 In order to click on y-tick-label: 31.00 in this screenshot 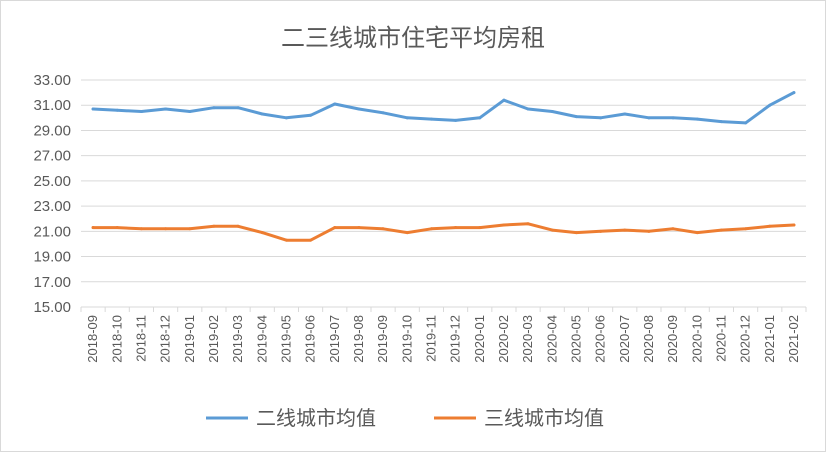, I will do `click(52, 105)`.